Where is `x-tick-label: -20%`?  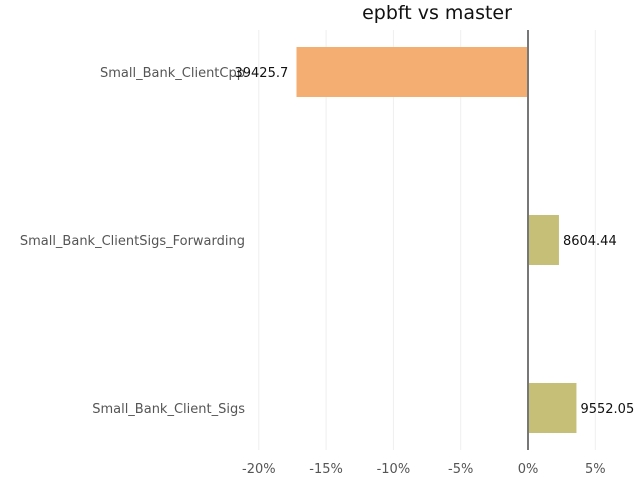
x-tick-label: -20% is located at coordinates (259, 469).